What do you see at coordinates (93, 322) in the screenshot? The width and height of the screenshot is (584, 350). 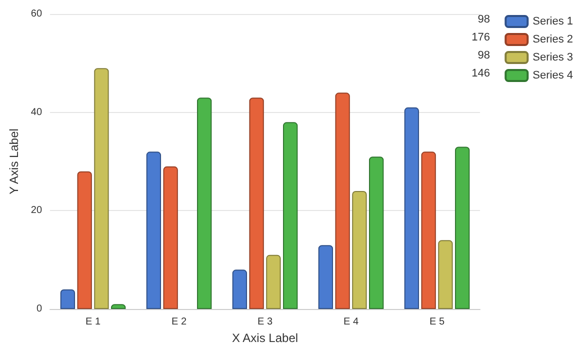 I see `x-tick-label: E 1` at bounding box center [93, 322].